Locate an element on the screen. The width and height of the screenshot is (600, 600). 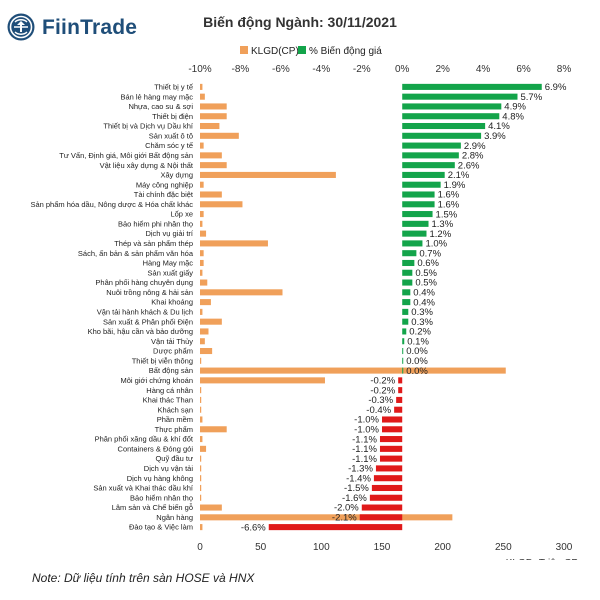
price-change-label: 0.4% is located at coordinates (424, 293).